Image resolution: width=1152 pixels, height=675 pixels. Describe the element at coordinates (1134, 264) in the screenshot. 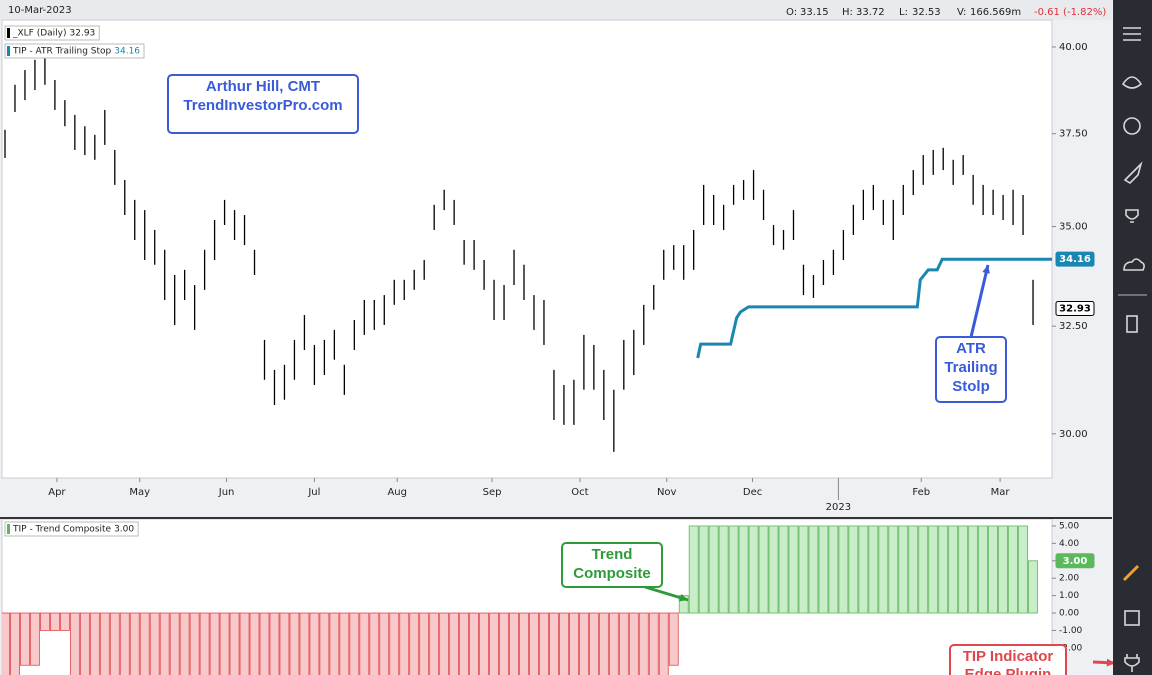

I see `cloud-icon` at that location.